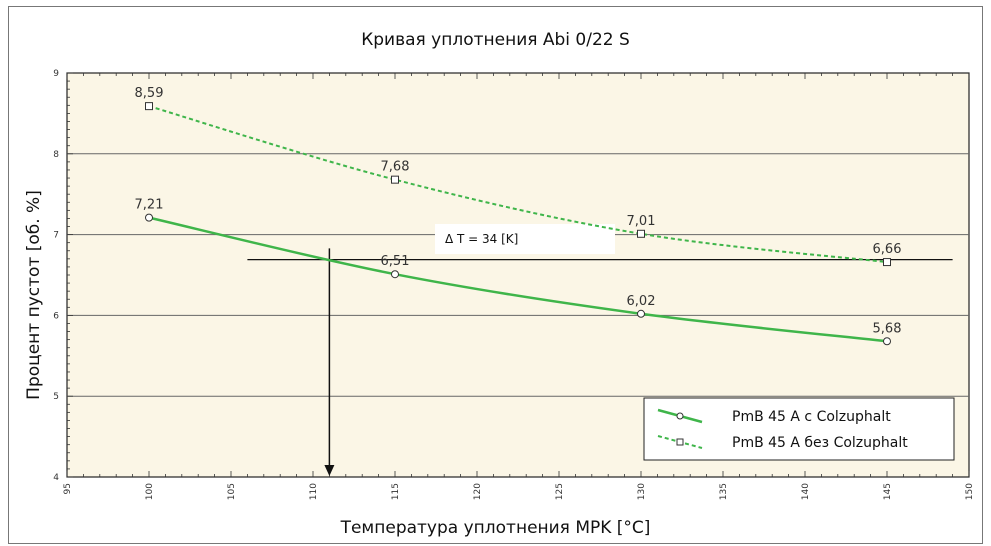  What do you see at coordinates (56, 478) in the screenshot?
I see `y-tick-label: 4` at bounding box center [56, 478].